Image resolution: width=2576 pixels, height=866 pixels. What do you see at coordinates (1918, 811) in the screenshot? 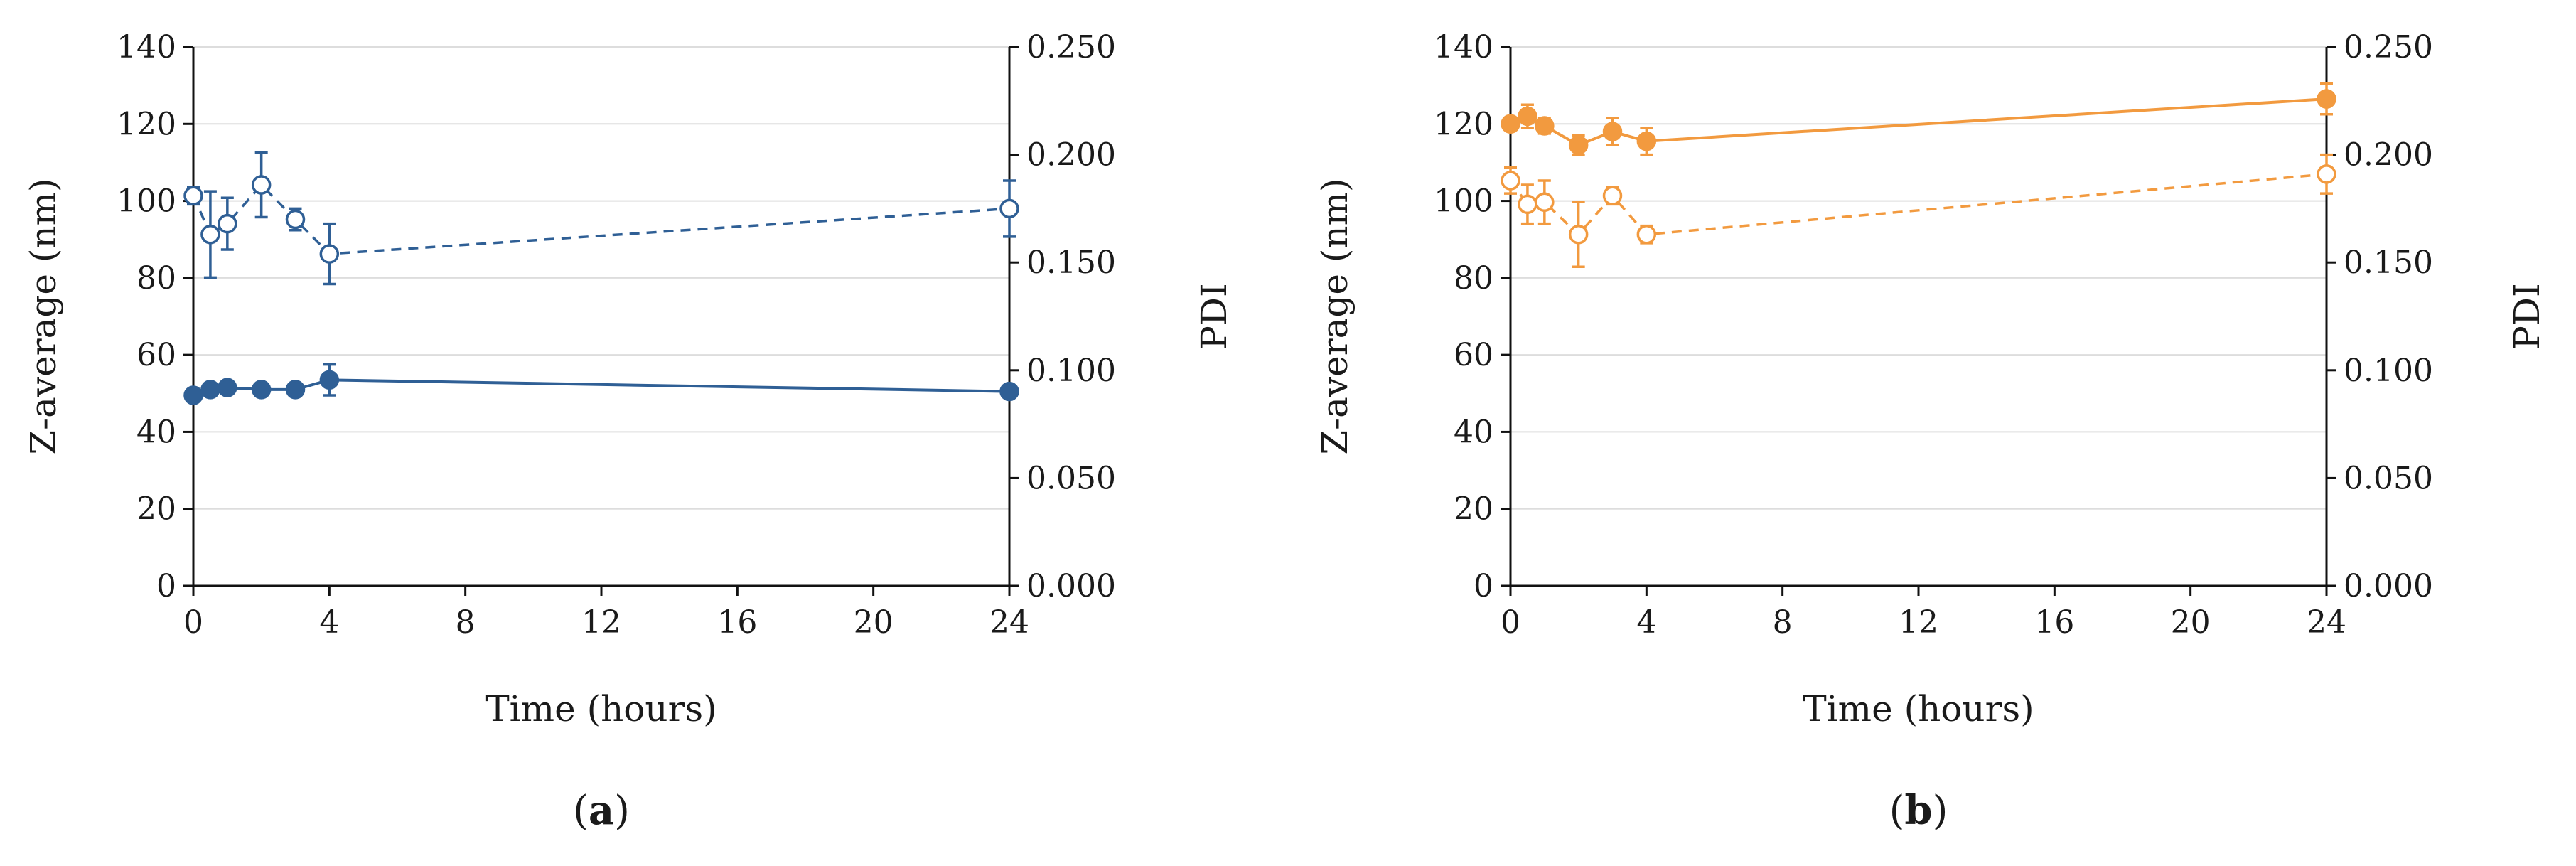
I see `panel-label: (b)` at bounding box center [1918, 811].